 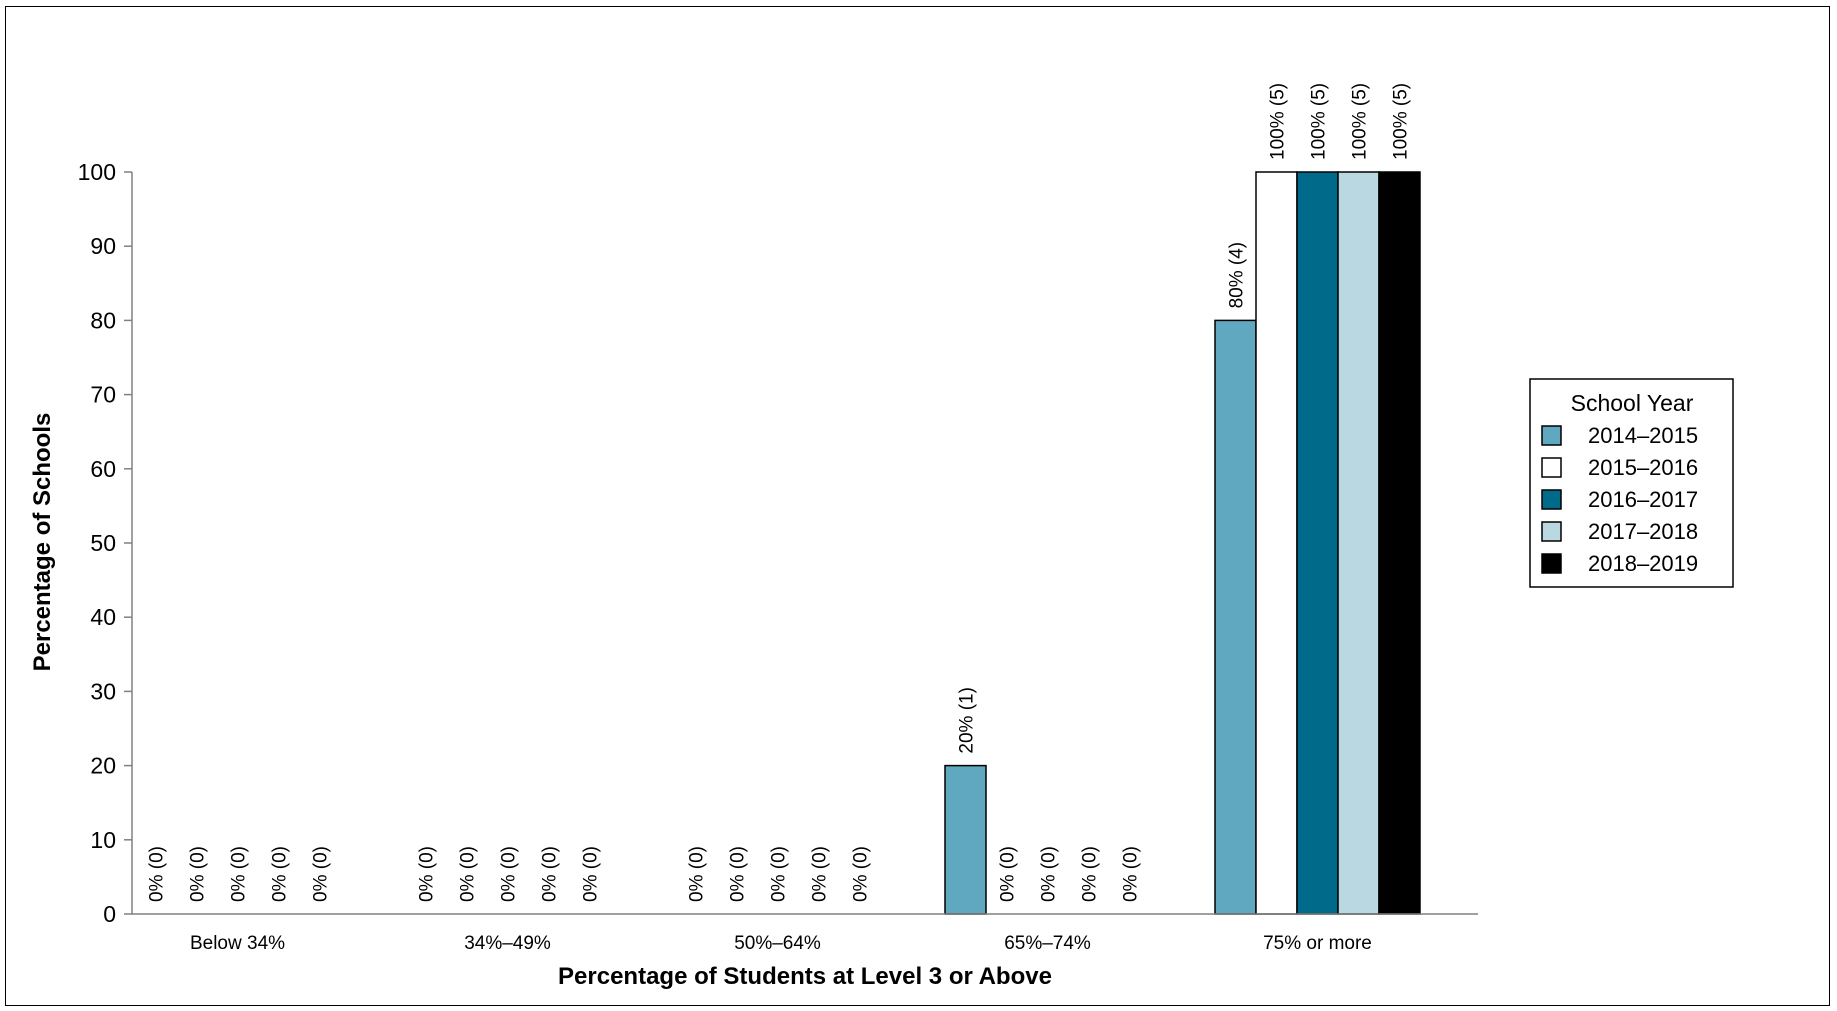 I want to click on y-tick-label: 20, so click(x=103, y=766).